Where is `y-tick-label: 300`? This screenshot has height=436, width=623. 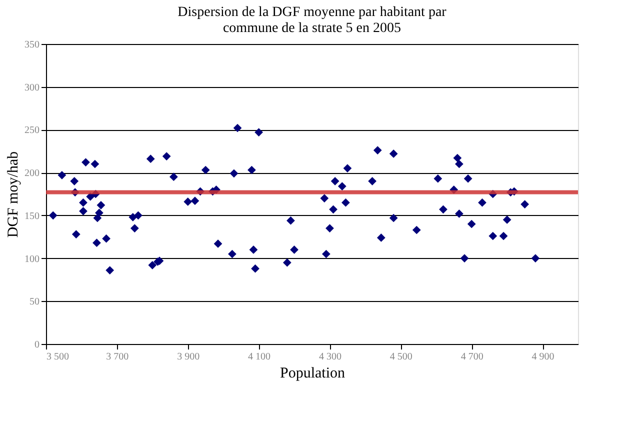
y-tick-label: 300 is located at coordinates (32, 88).